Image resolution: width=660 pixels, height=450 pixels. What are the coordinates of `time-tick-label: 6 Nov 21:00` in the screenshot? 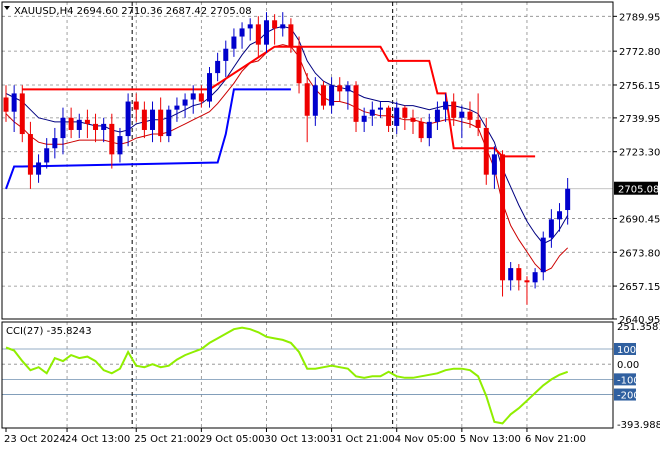 It's located at (555, 439).